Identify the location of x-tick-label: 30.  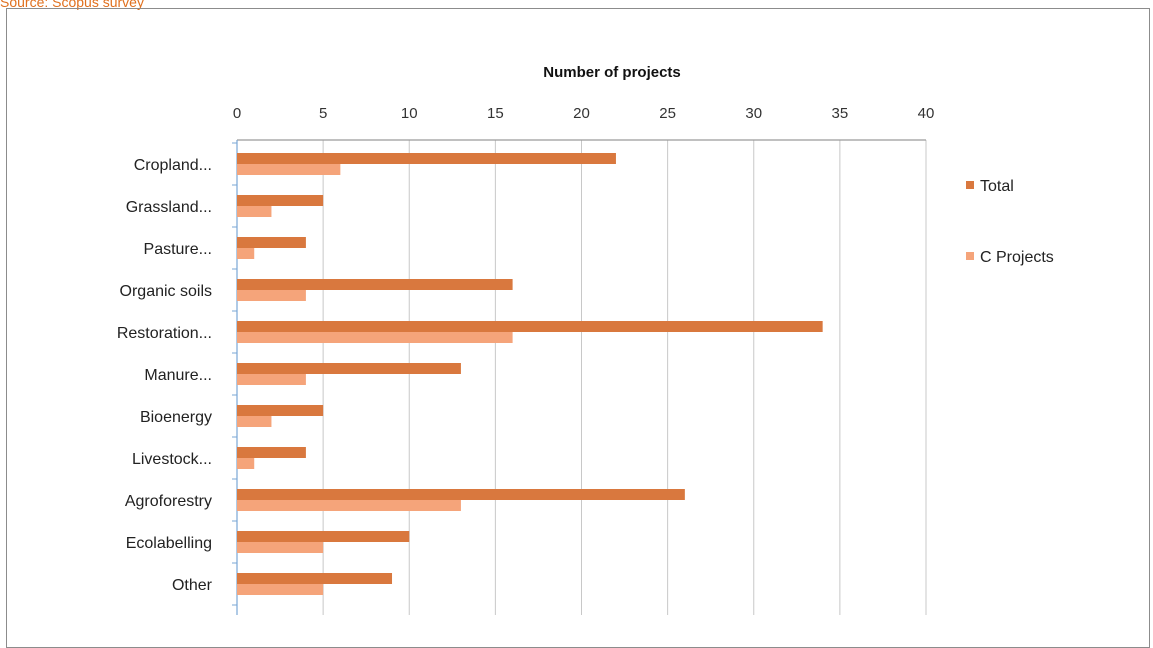
(753, 113).